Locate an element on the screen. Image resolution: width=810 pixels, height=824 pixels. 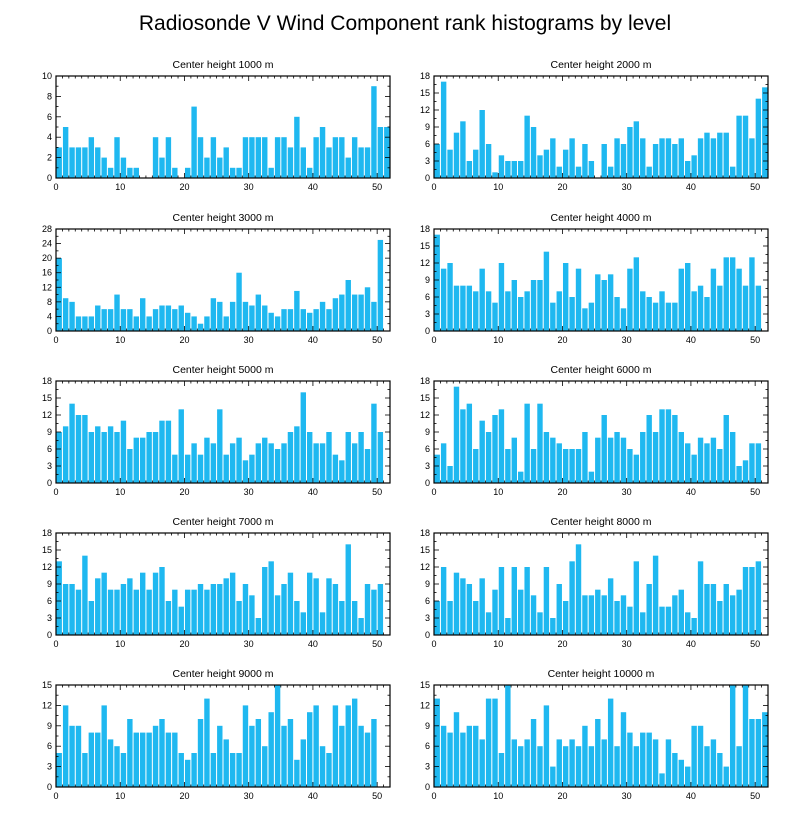
y-tick-label: 10 is located at coordinates (47, 76).